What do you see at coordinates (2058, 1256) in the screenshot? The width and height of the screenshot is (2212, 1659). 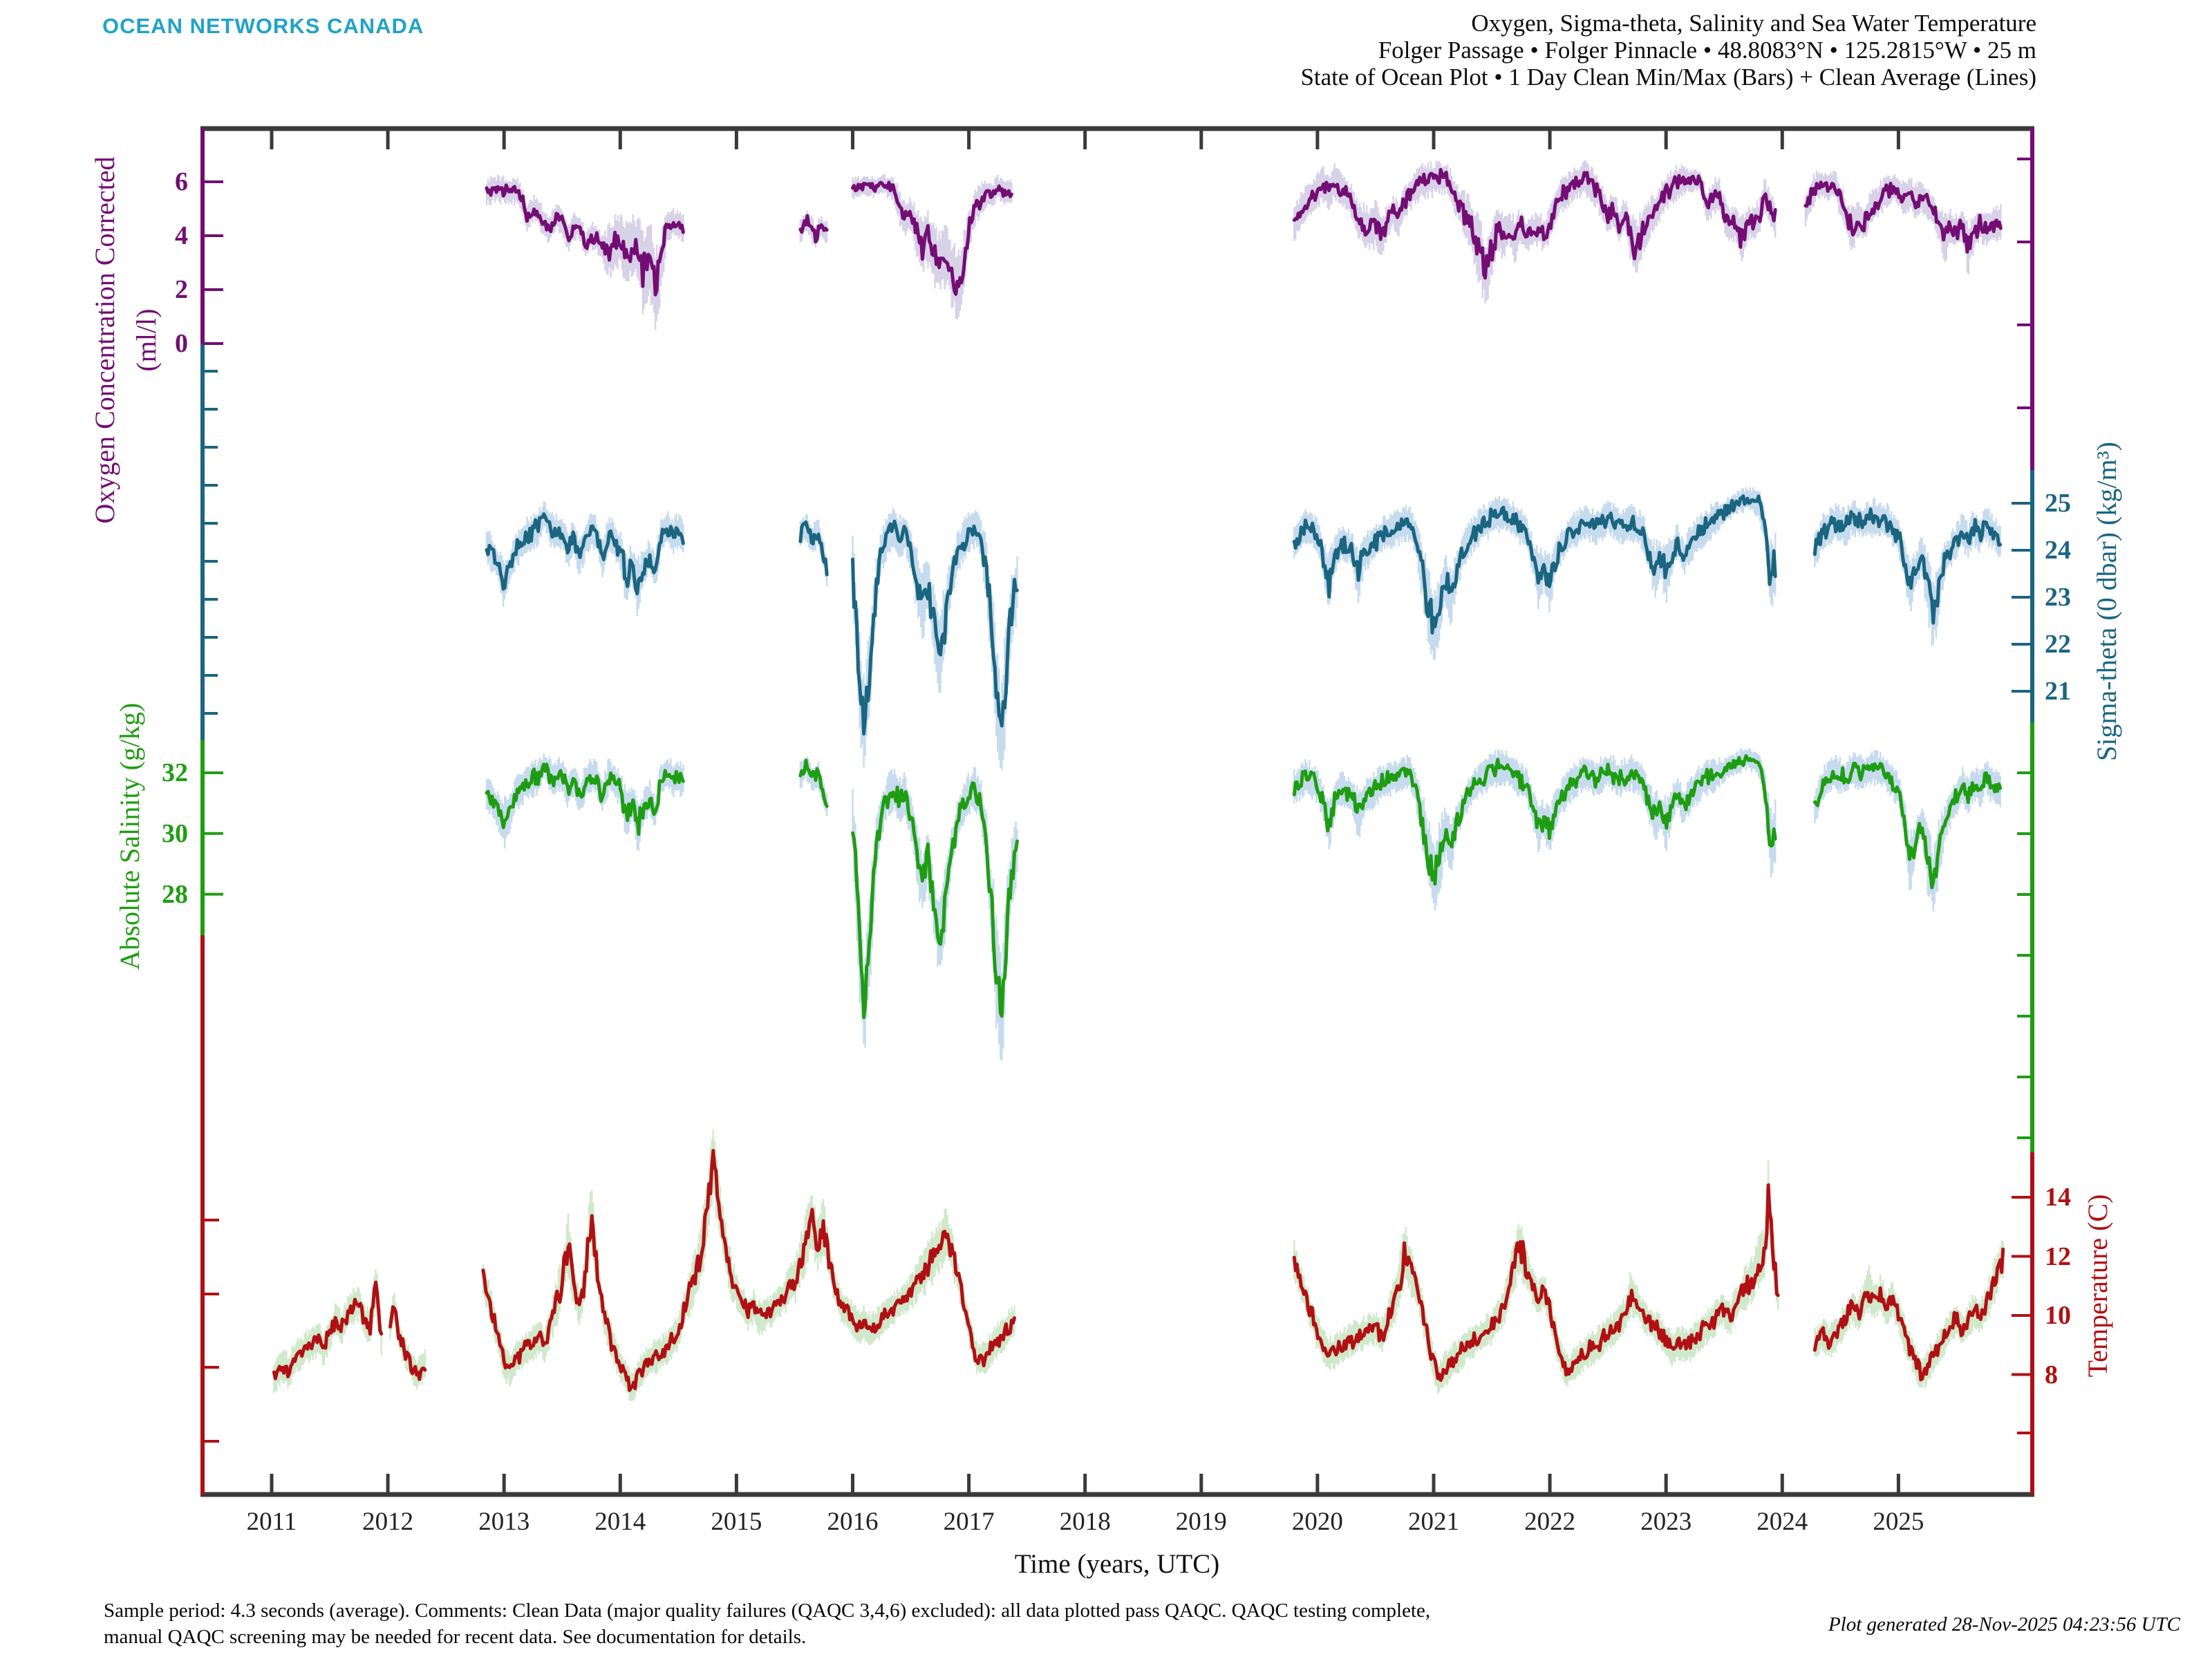 I see `temperature-tick-label-12: 12` at bounding box center [2058, 1256].